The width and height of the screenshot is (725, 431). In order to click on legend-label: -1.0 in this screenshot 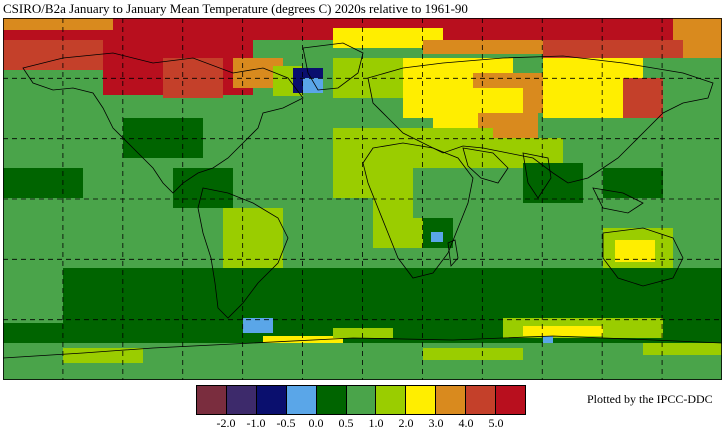, I will do `click(256, 423)`.